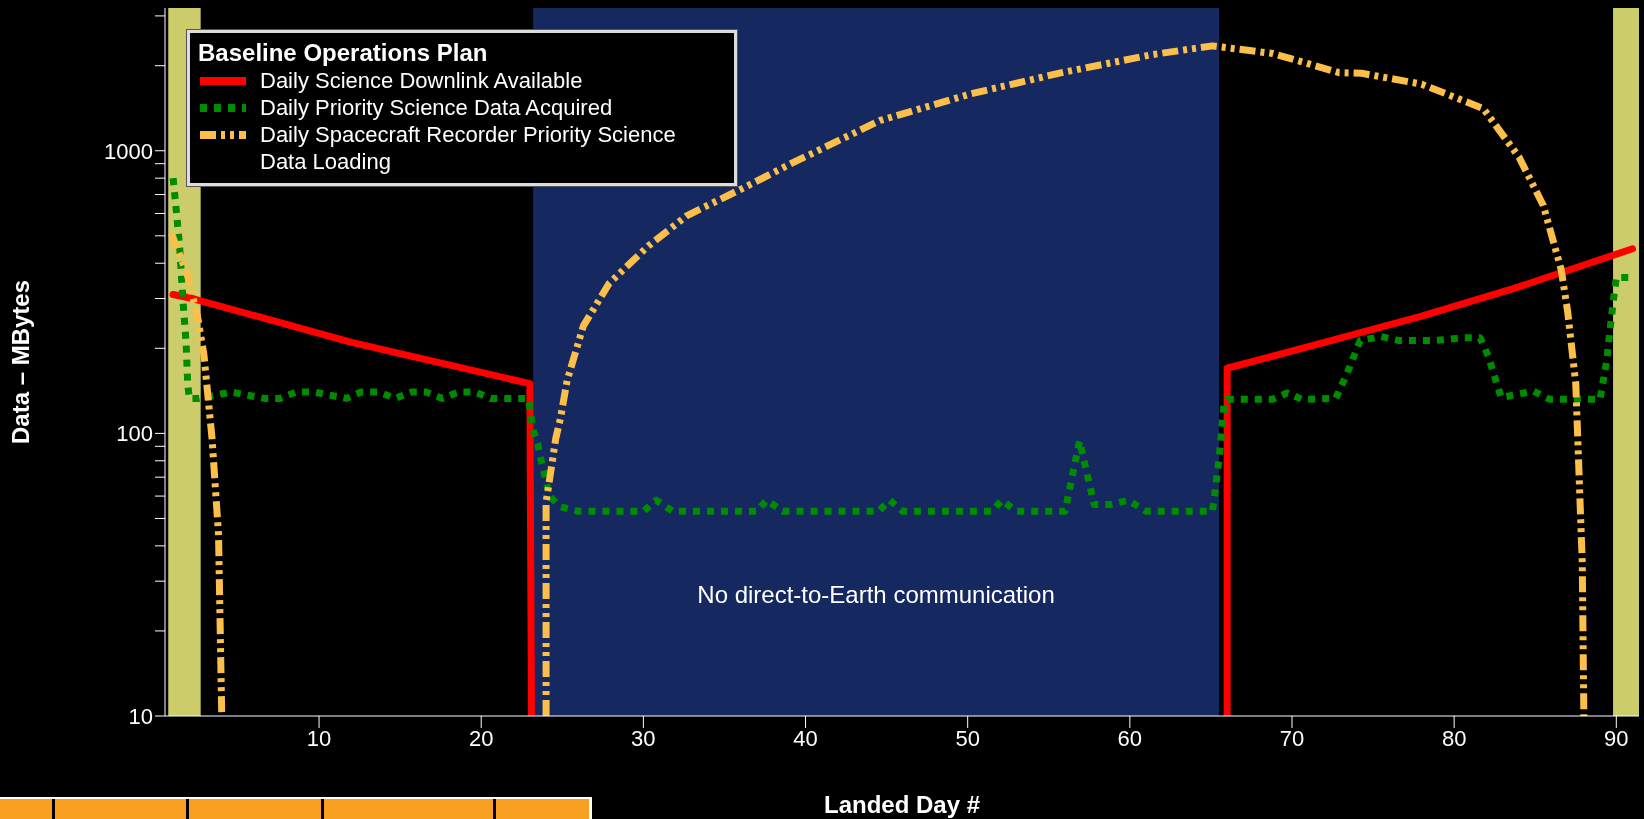  Describe the element at coordinates (468, 148) in the screenshot. I see `legend-label: Daily Spacecraft Recorder Priority Science Data Loading` at that location.